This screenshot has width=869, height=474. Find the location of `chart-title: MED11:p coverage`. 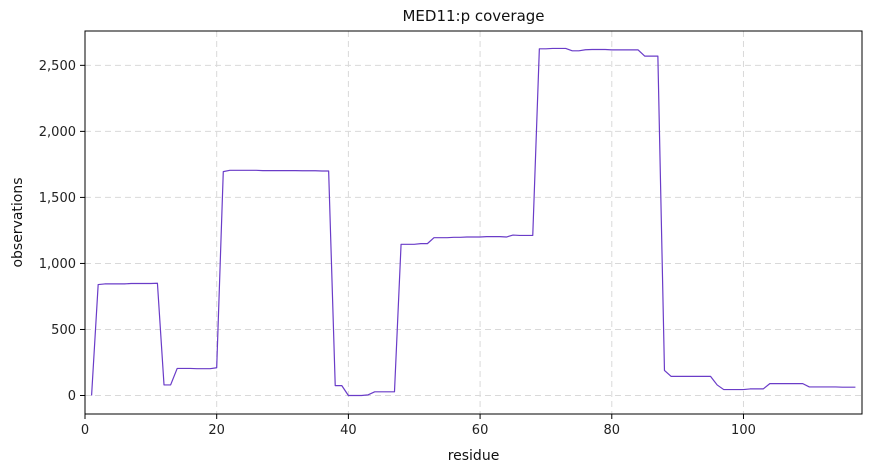

chart-title: MED11:p coverage is located at coordinates (473, 16).